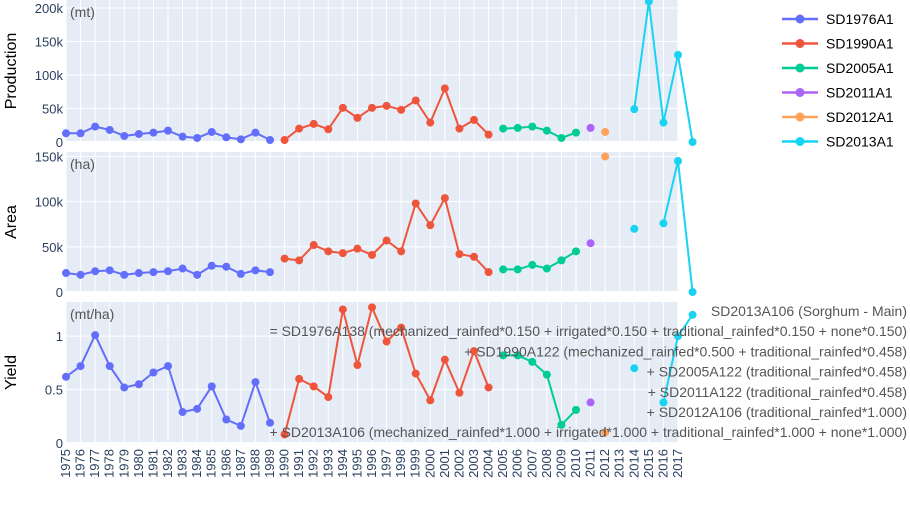 This screenshot has width=910, height=520. Describe the element at coordinates (838, 142) in the screenshot. I see `legend-item-SD2013A1: SD2013A1` at that location.